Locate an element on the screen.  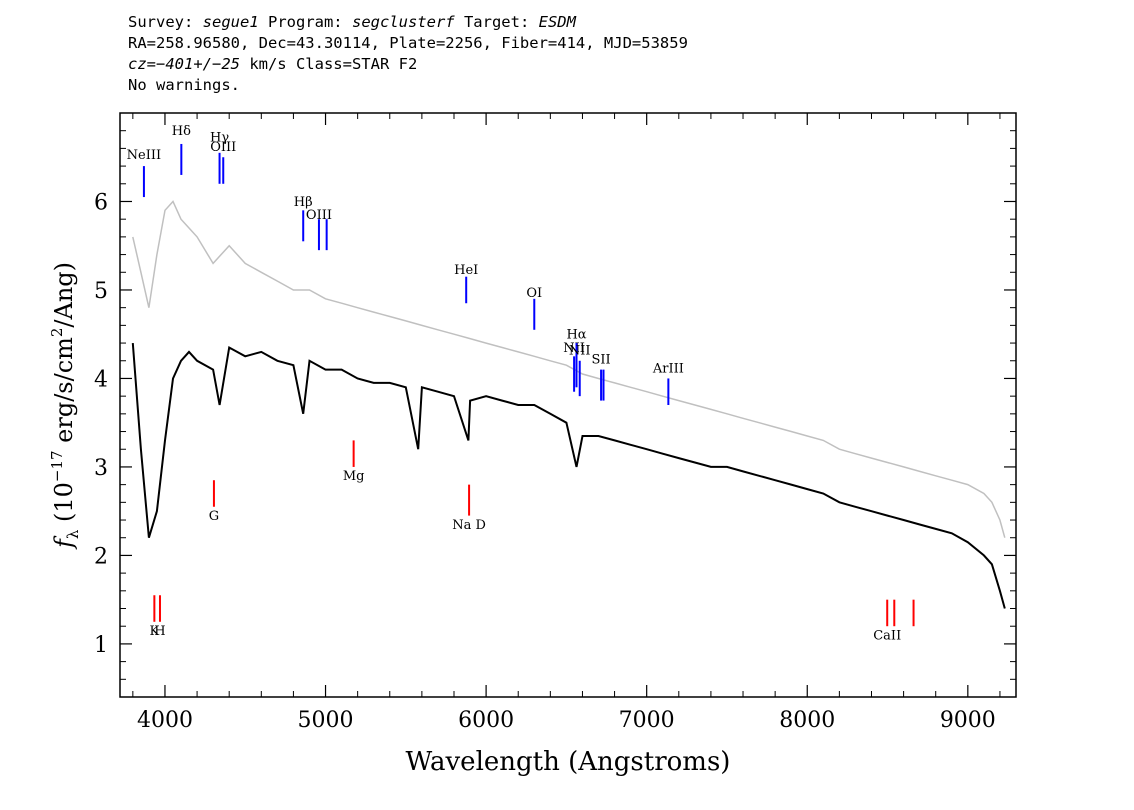
emission-line-label: Hγ is located at coordinates (219, 137).